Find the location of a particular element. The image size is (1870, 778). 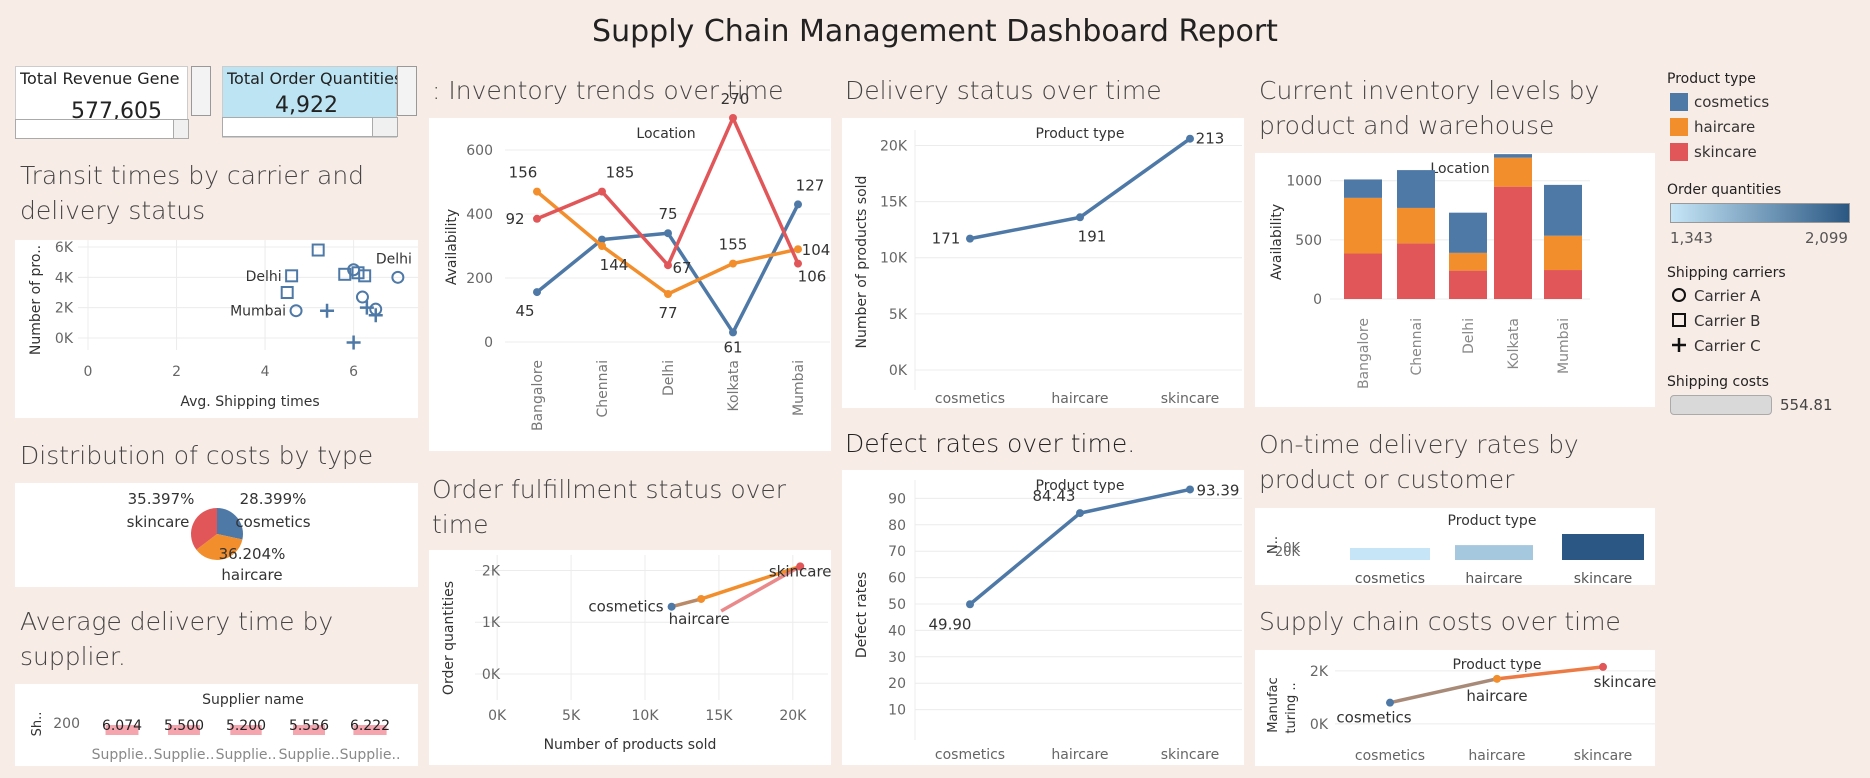

defect-line is located at coordinates (1079, 546).